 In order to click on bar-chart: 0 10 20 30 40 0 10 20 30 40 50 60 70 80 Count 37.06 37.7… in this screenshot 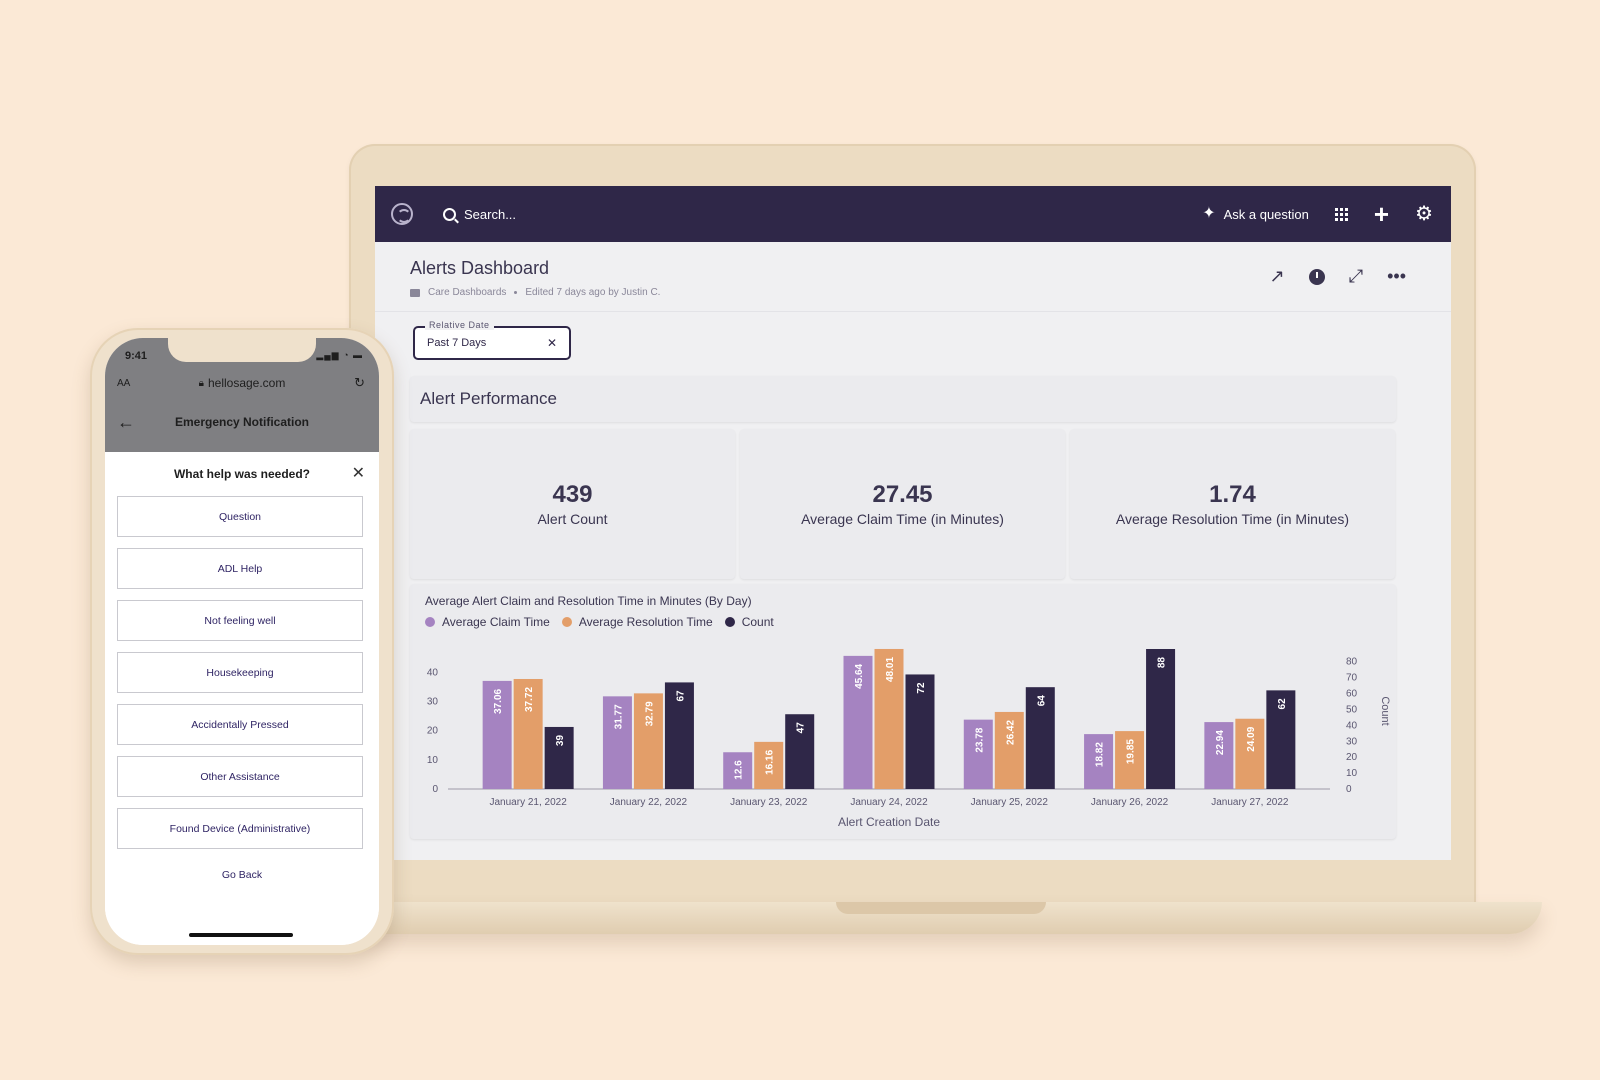, I will do `click(909, 738)`.